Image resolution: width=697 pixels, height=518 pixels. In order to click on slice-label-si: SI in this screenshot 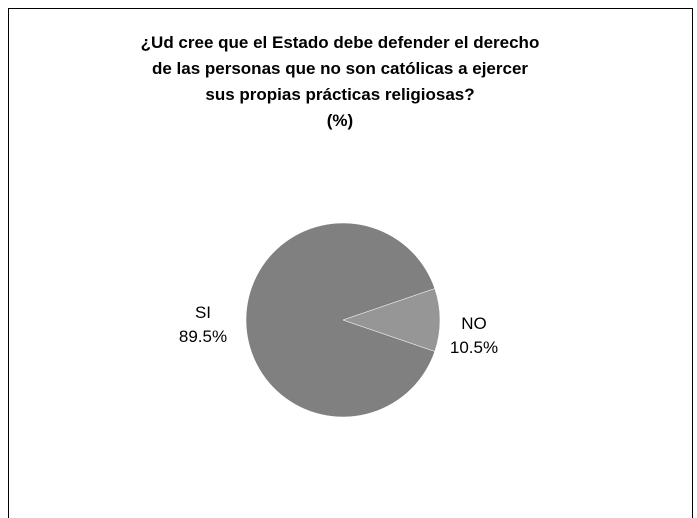, I will do `click(203, 312)`.